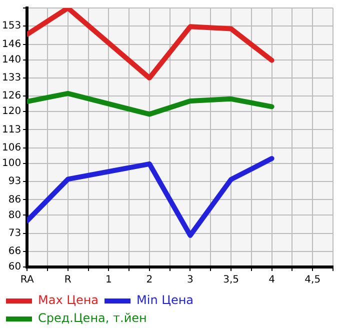  I want to click on legend-label: Сред.Цена, т.йен, so click(92, 318).